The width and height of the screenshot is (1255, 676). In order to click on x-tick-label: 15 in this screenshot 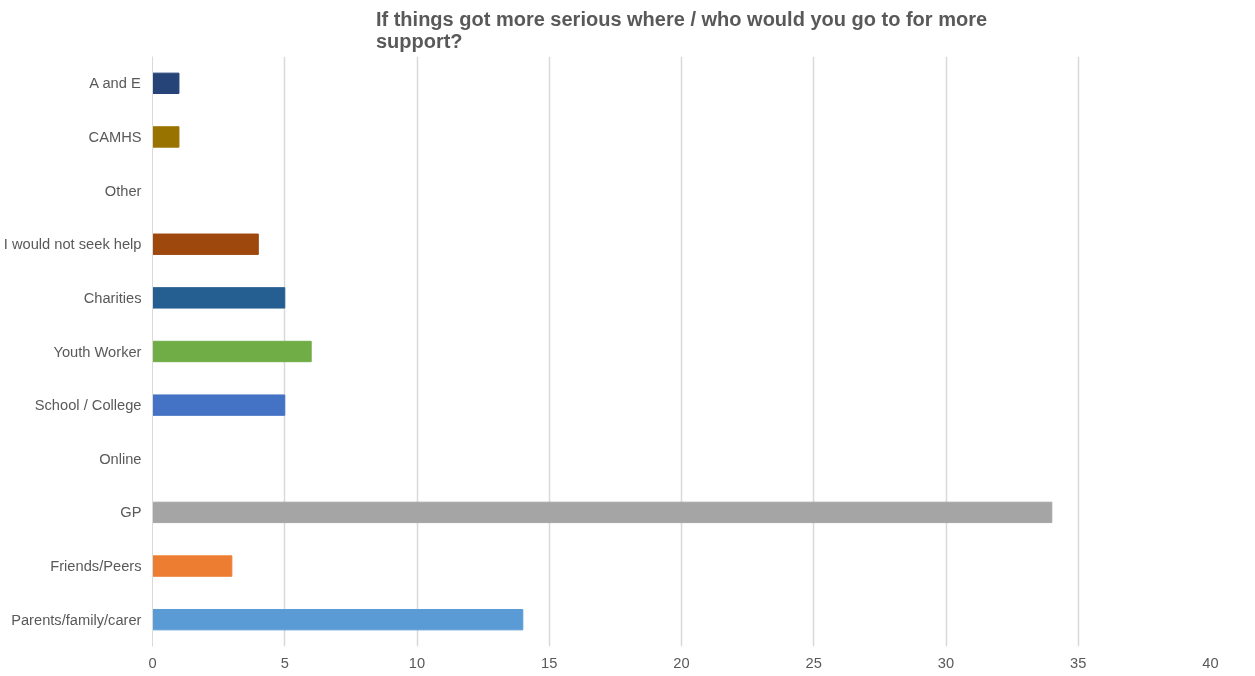, I will do `click(549, 662)`.